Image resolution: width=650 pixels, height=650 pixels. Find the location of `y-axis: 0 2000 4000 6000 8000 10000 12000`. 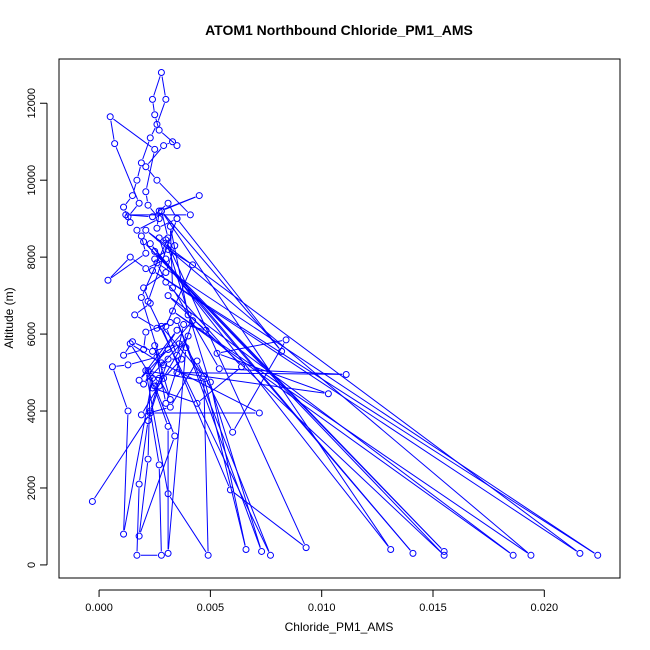

y-axis: 0 2000 4000 6000 8000 10000 12000 is located at coordinates (37, 328).